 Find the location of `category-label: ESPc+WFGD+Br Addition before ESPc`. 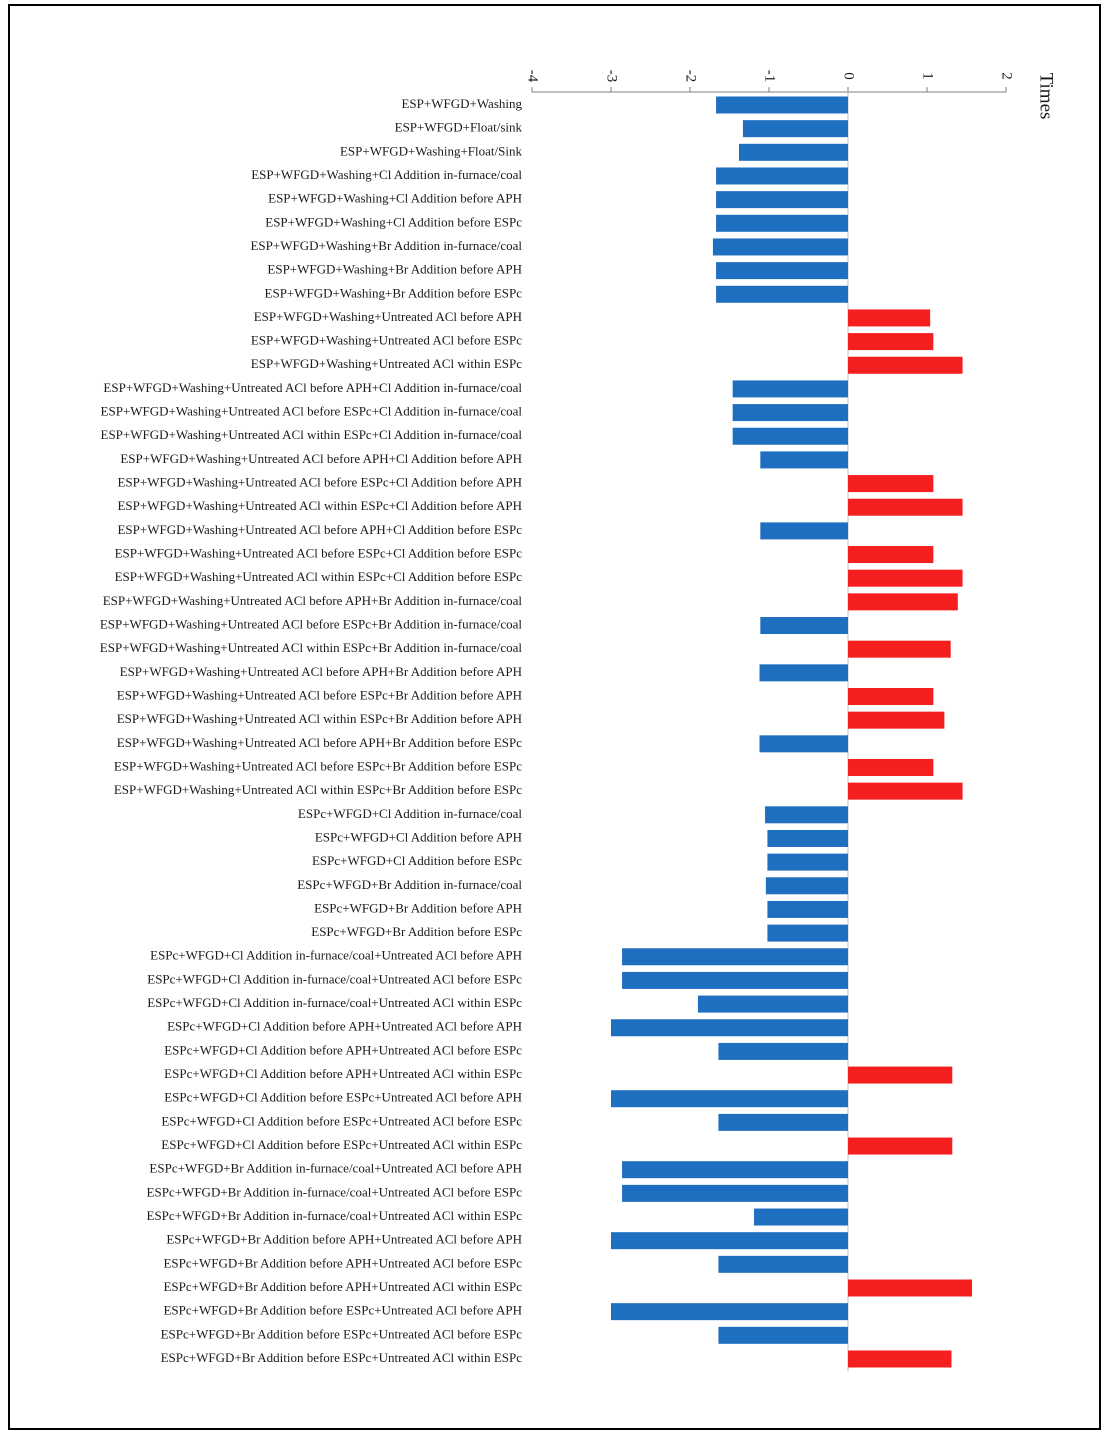

category-label: ESPc+WFGD+Br Addition before ESPc is located at coordinates (416, 931).